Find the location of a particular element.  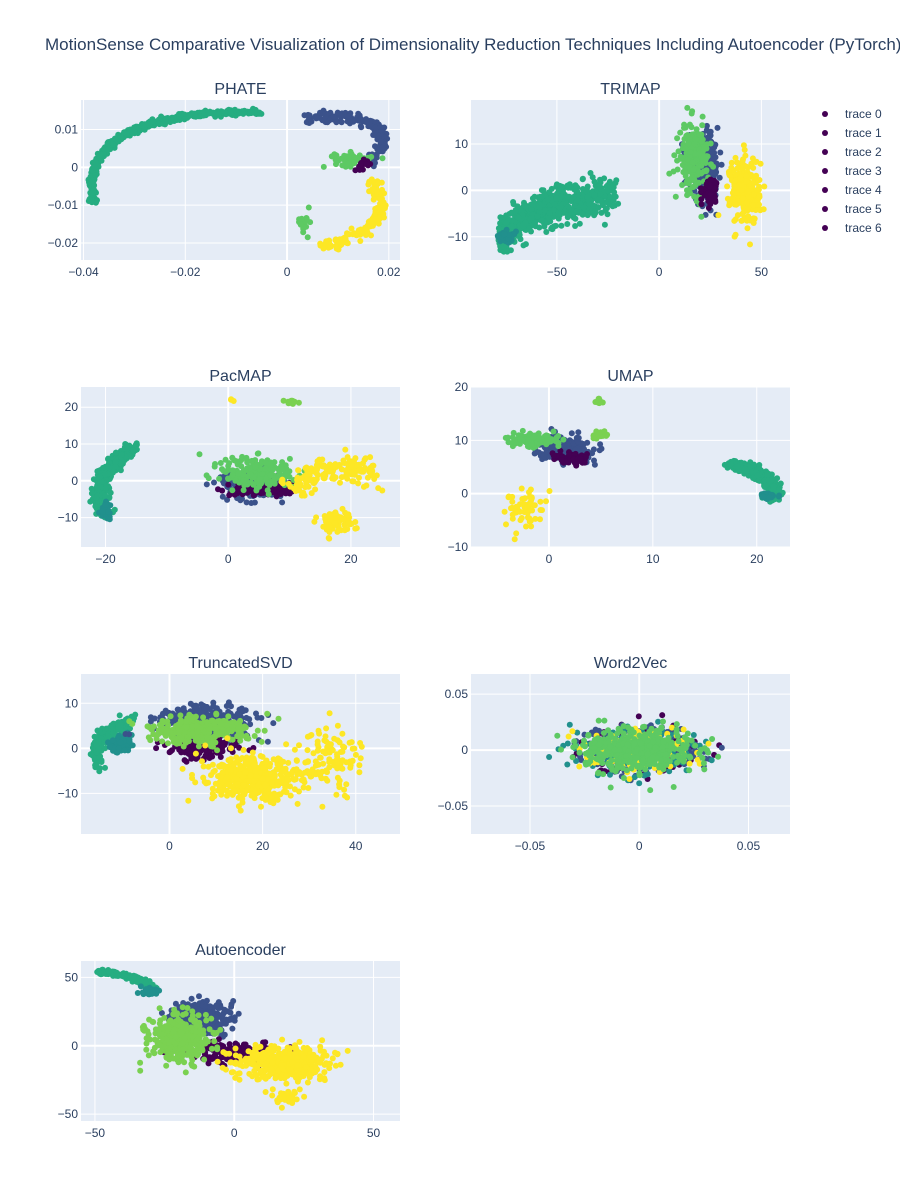

y-tick-label: −0.02 is located at coordinates (63, 243).